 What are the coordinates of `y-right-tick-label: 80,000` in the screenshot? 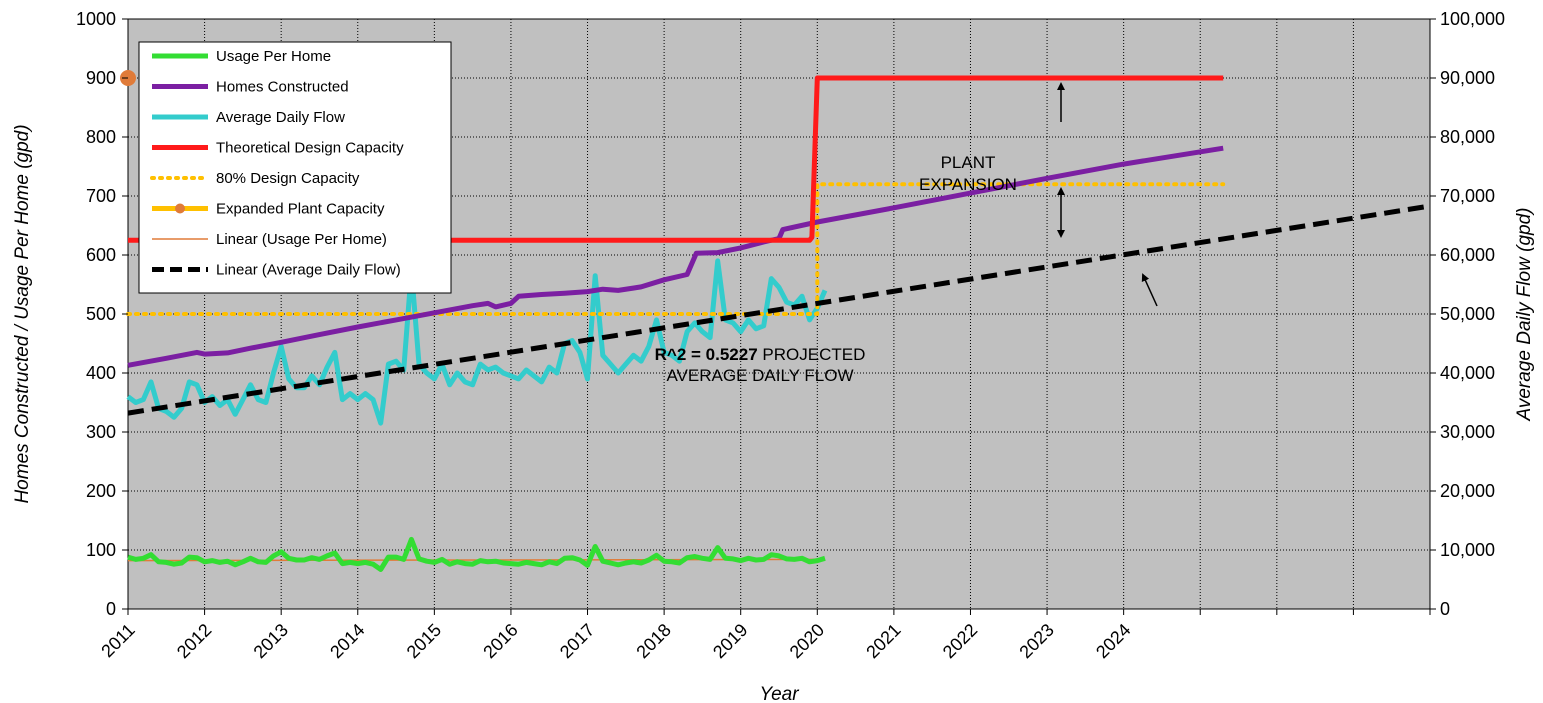 It's located at (1467, 137).